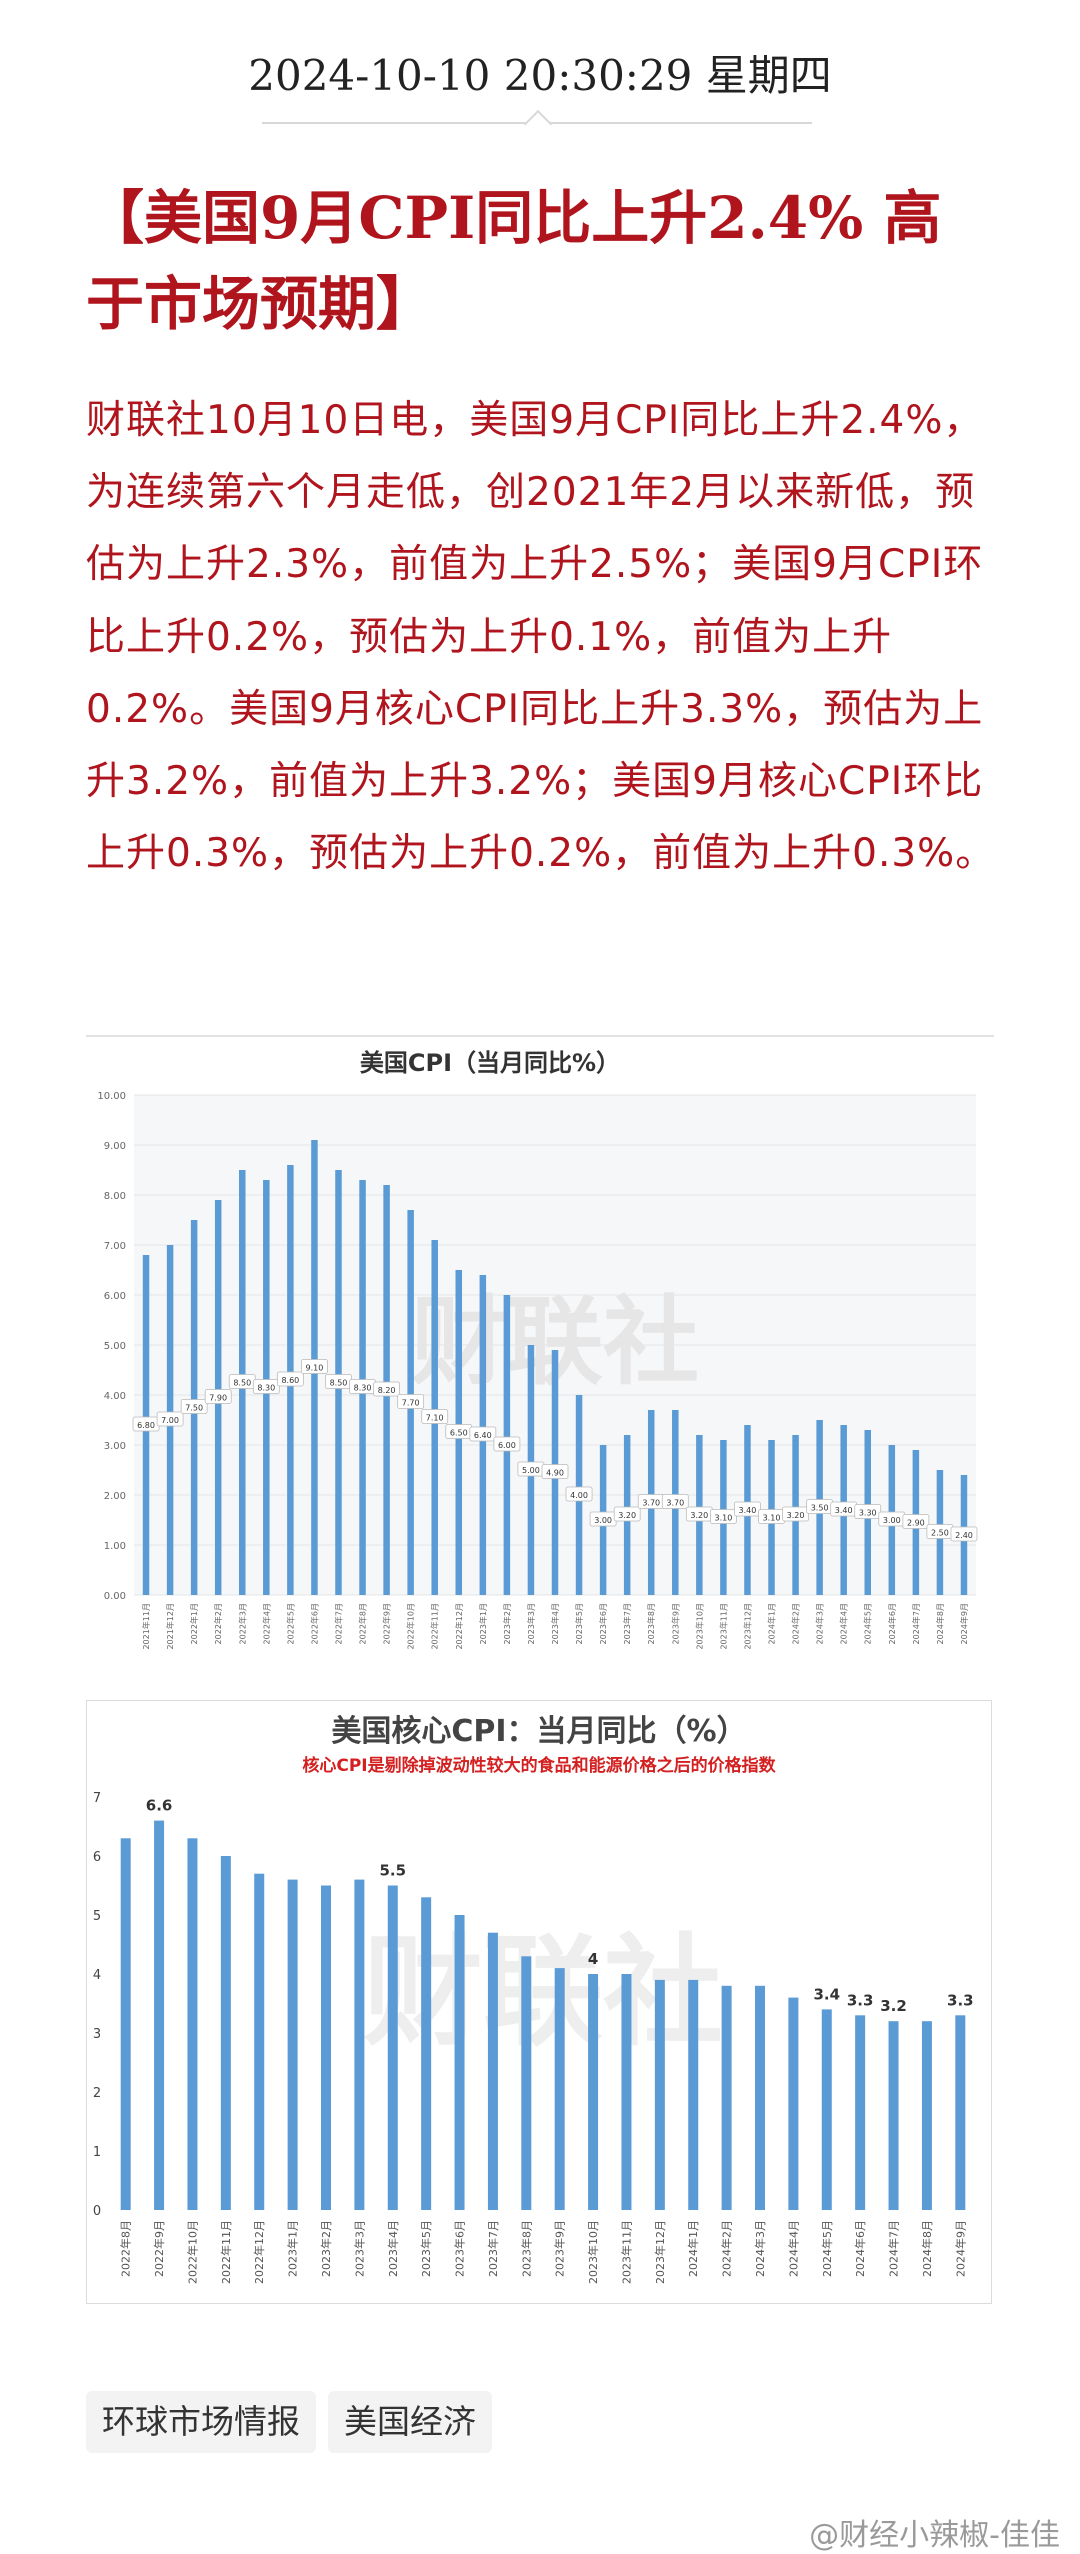 The height and width of the screenshot is (2554, 1080). I want to click on data-label: 3.40, so click(844, 1510).